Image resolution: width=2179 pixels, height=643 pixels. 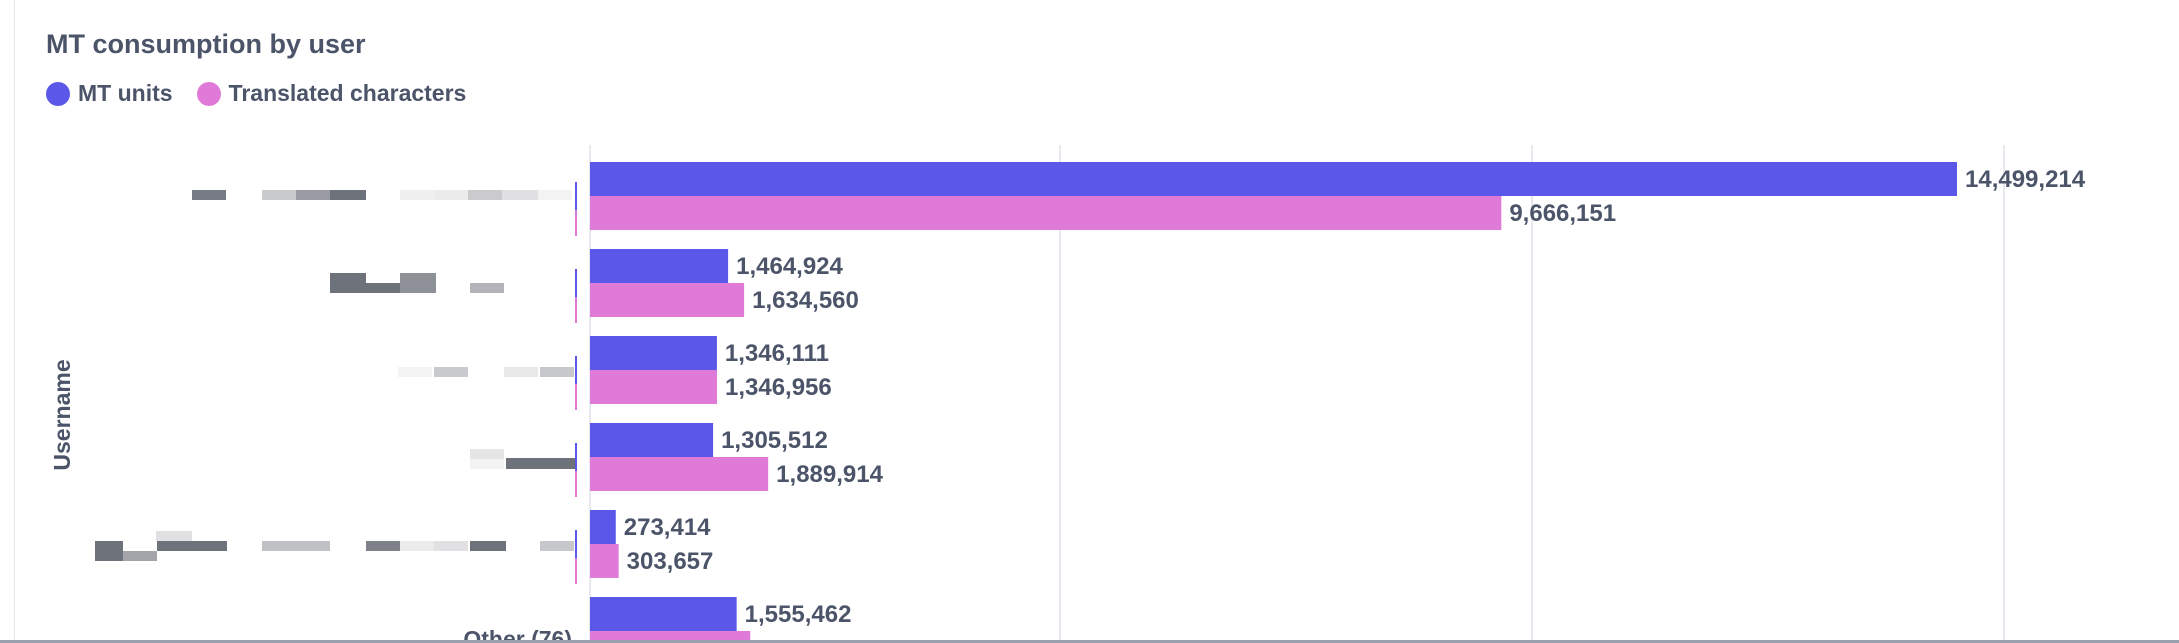 What do you see at coordinates (829, 474) in the screenshot?
I see `value-label-translated-characters-3: 1,889,914` at bounding box center [829, 474].